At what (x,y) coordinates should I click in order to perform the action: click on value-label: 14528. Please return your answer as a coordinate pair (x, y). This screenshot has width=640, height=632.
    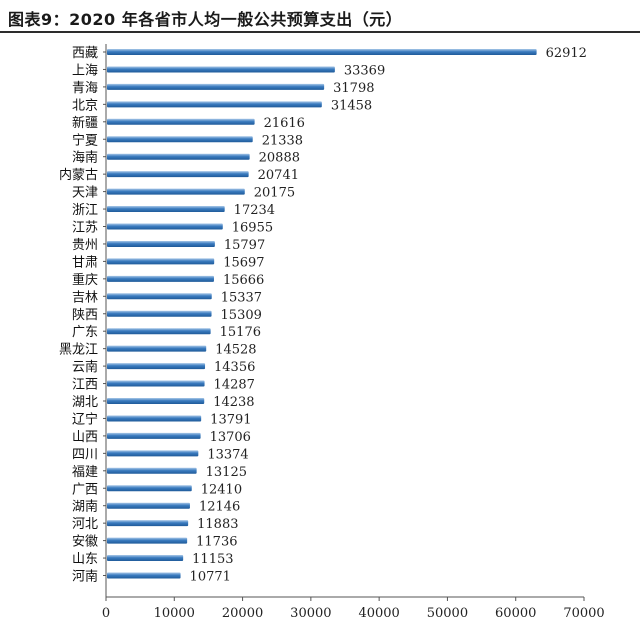
    Looking at the image, I should click on (235, 350).